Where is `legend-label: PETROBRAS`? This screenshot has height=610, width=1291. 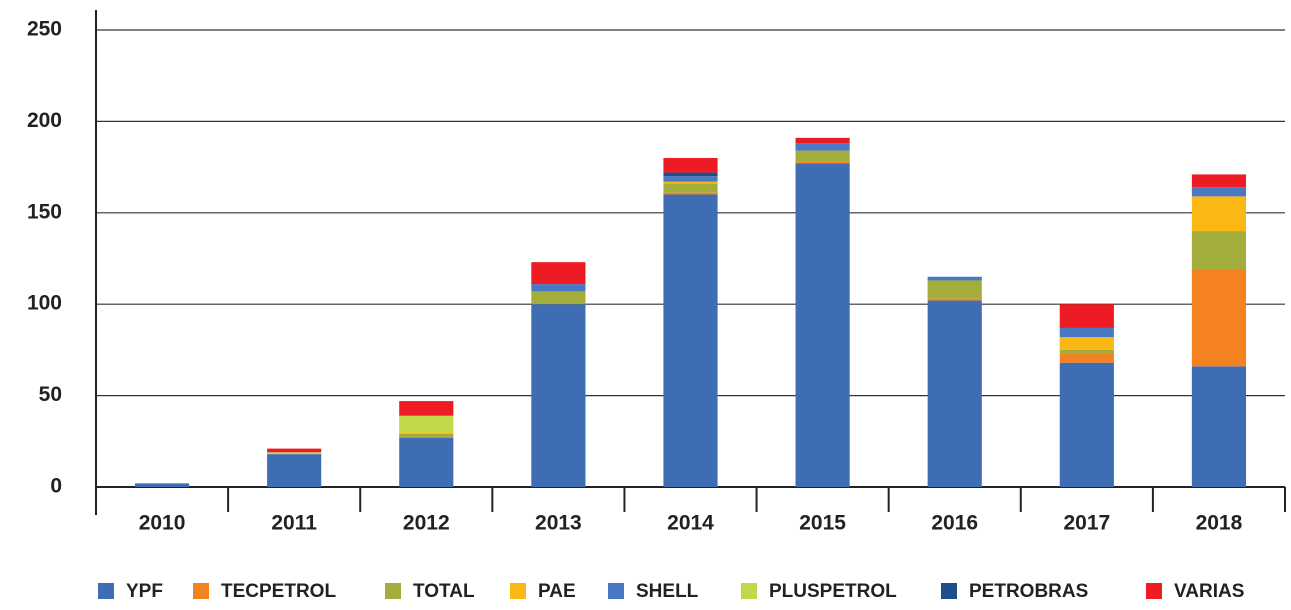 legend-label: PETROBRAS is located at coordinates (1028, 591).